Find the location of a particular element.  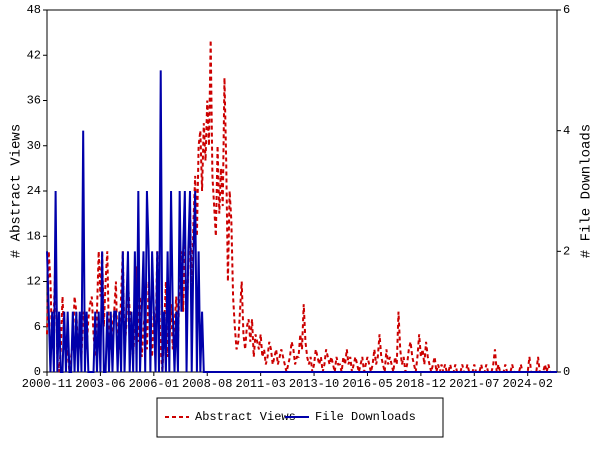

y-tick-label: 36 is located at coordinates (34, 101).